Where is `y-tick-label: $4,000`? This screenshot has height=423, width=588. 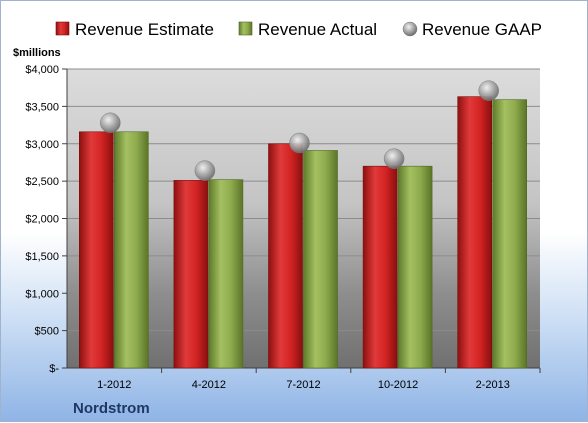 y-tick-label: $4,000 is located at coordinates (42, 70).